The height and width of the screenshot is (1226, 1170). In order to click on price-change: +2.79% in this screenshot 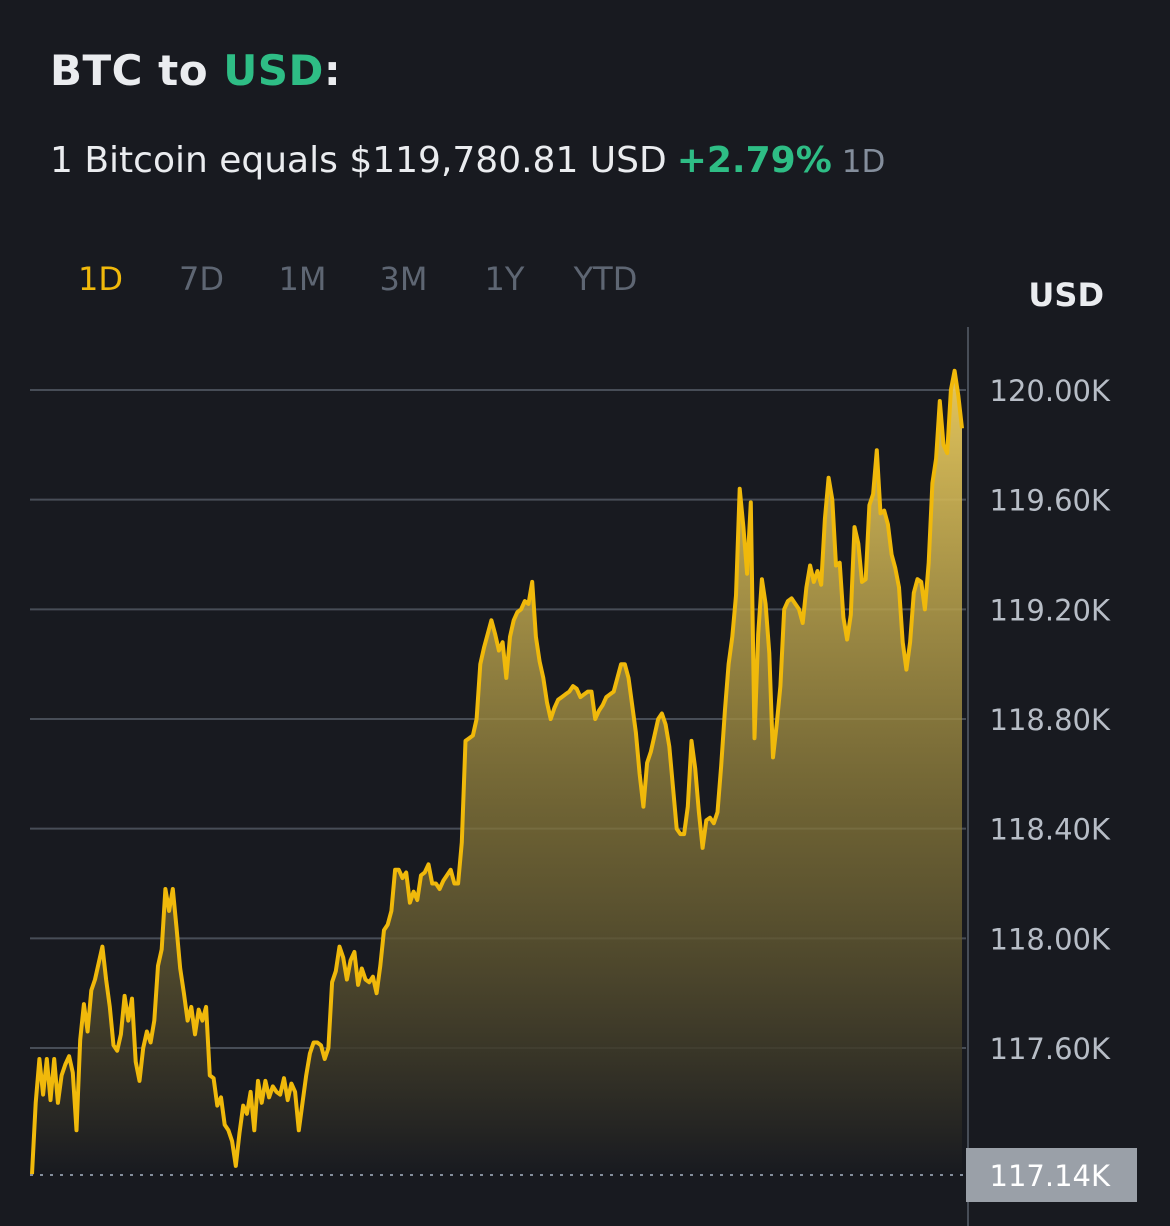, I will do `click(754, 160)`.